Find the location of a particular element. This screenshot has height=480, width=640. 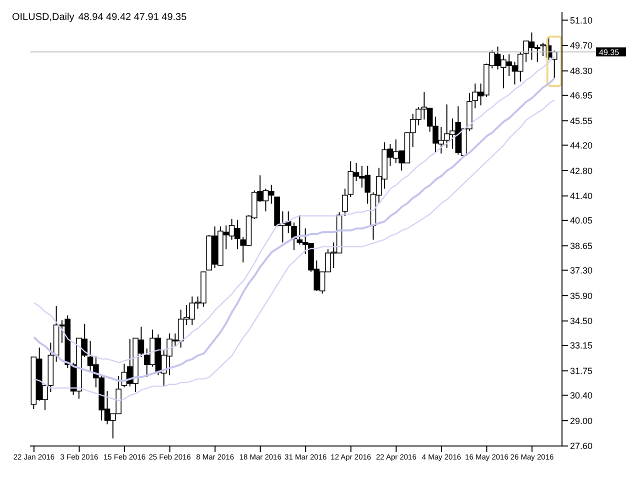

y-tick-label: 35.90 is located at coordinates (581, 295).